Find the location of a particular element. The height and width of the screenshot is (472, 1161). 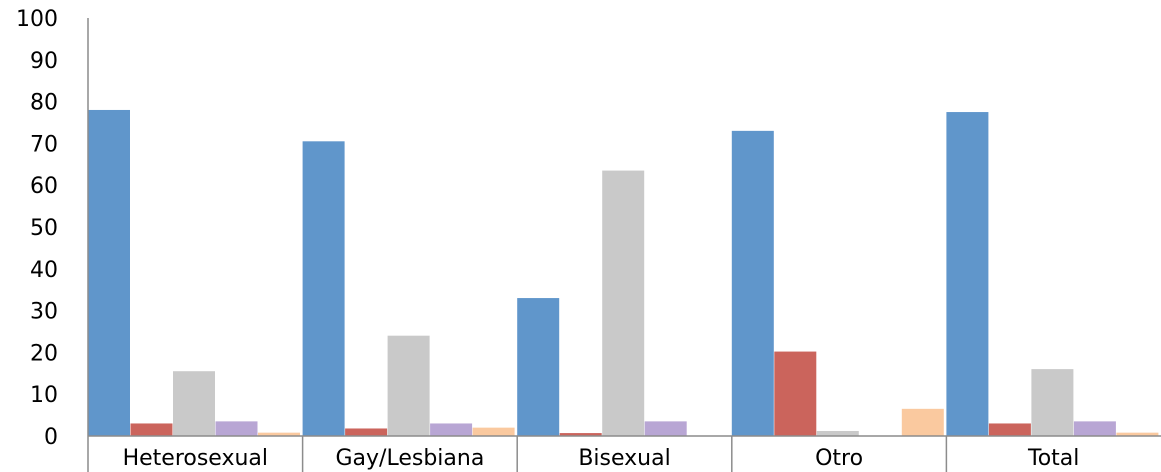

bar-heterosexual-s4 is located at coordinates (236, 428).